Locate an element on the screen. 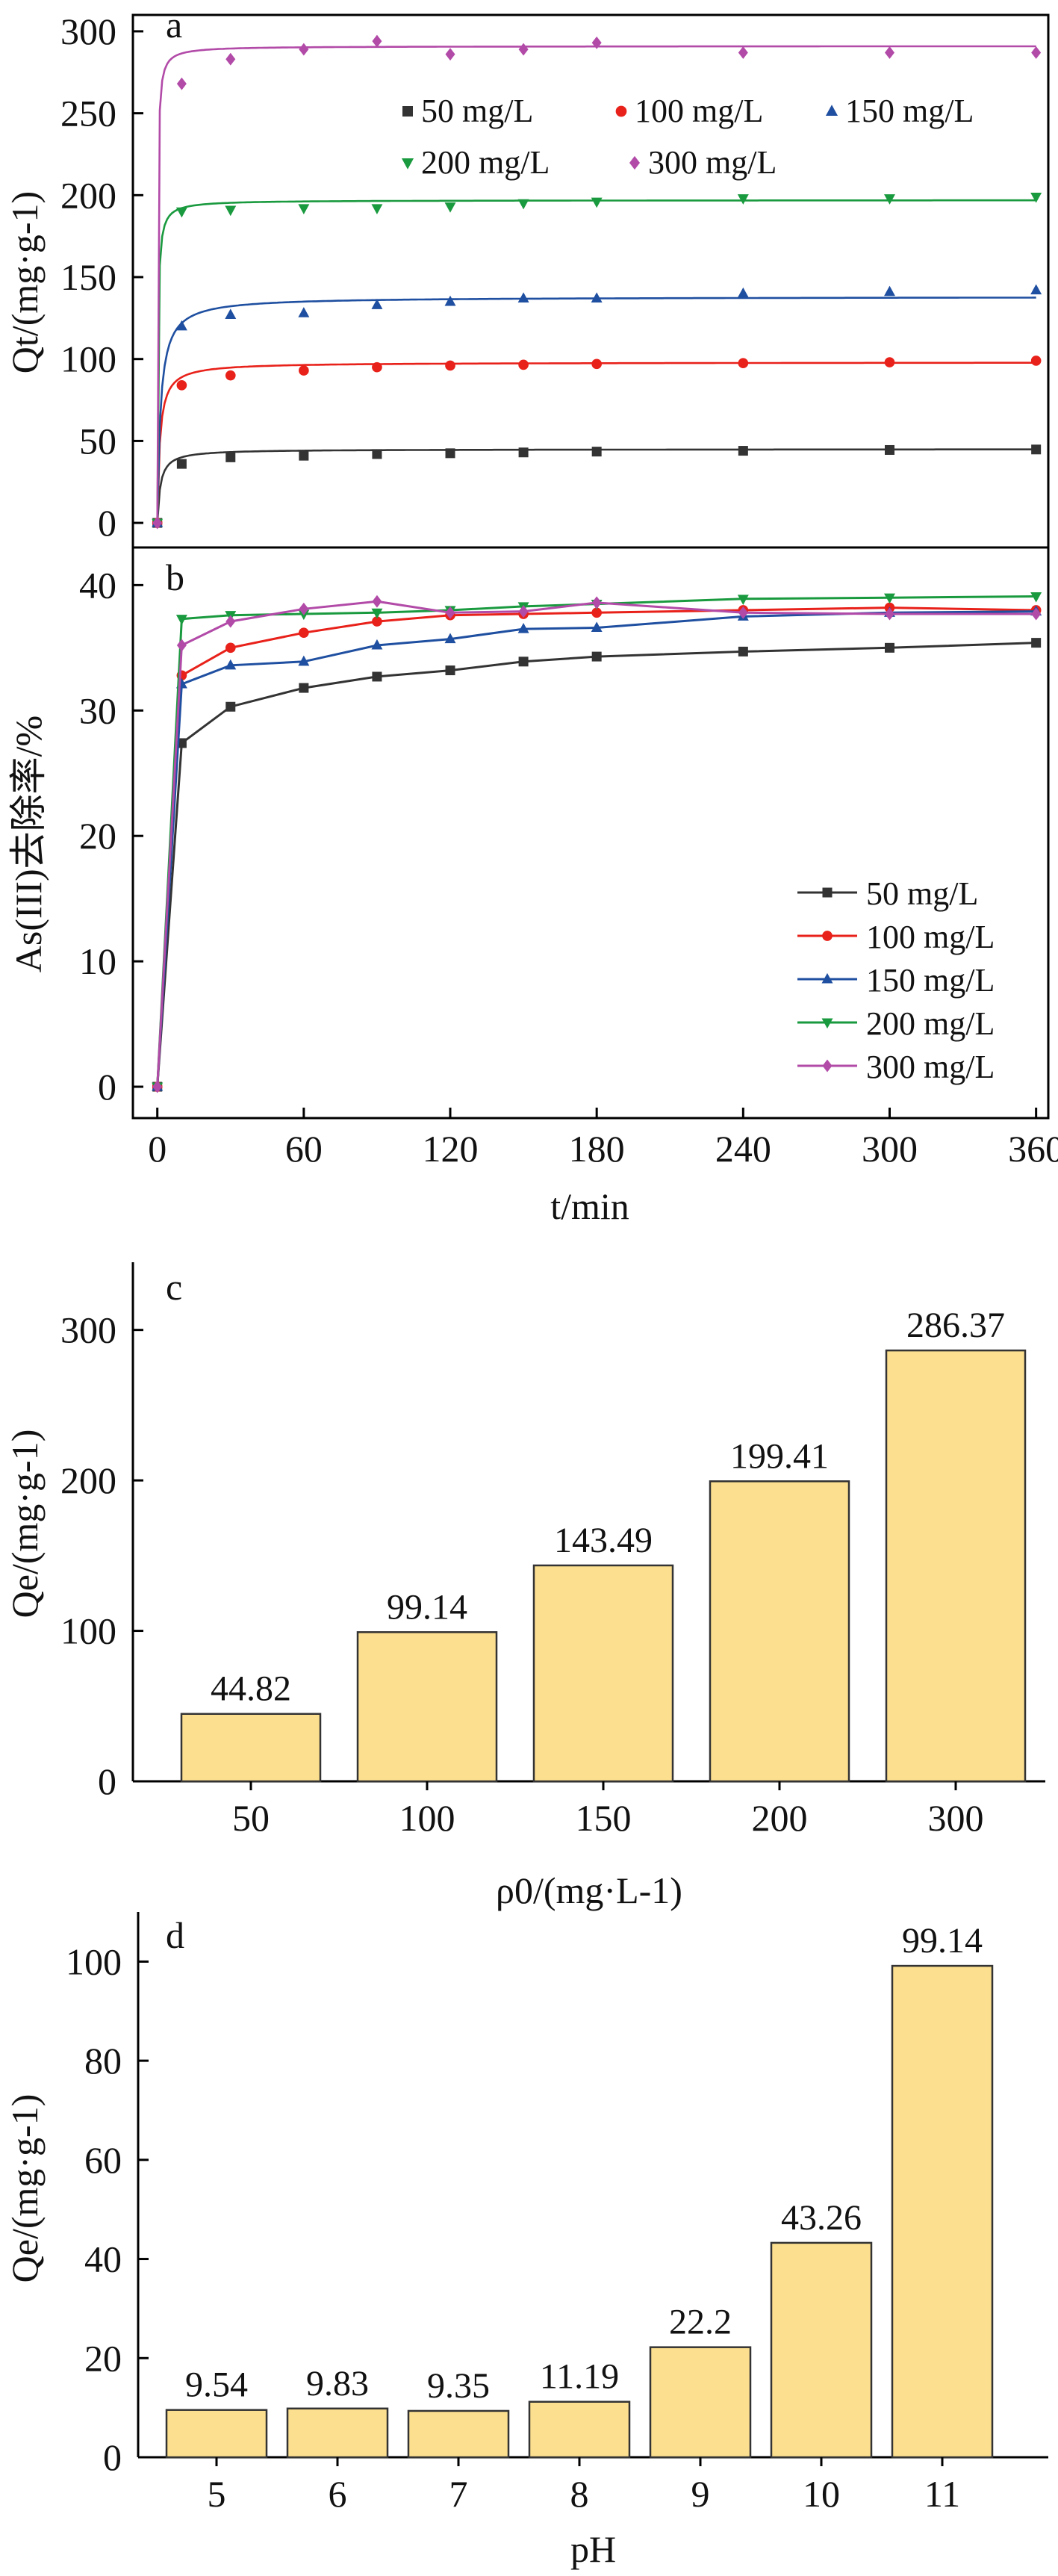 The height and width of the screenshot is (2576, 1058). data-label-d: 9.54 is located at coordinates (216, 2385).